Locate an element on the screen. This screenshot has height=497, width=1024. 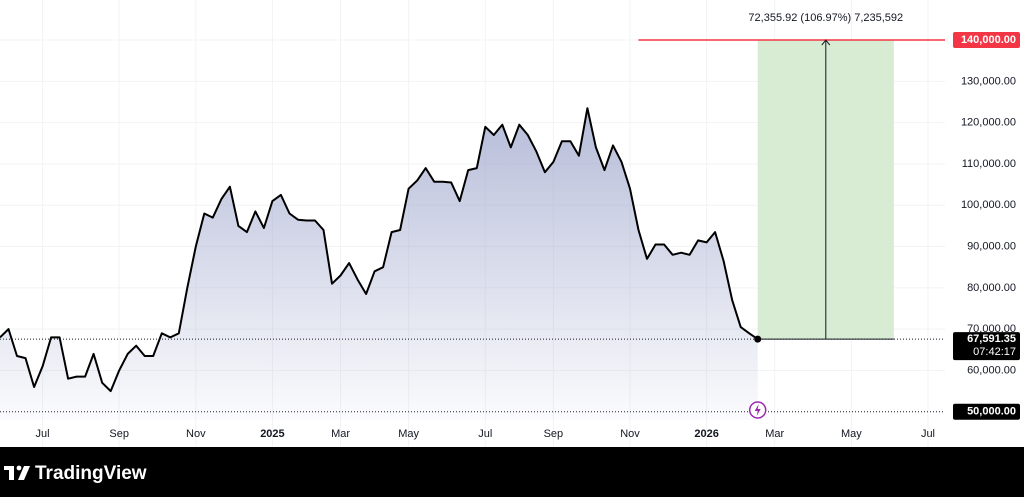
last-price-box is located at coordinates (986, 346).